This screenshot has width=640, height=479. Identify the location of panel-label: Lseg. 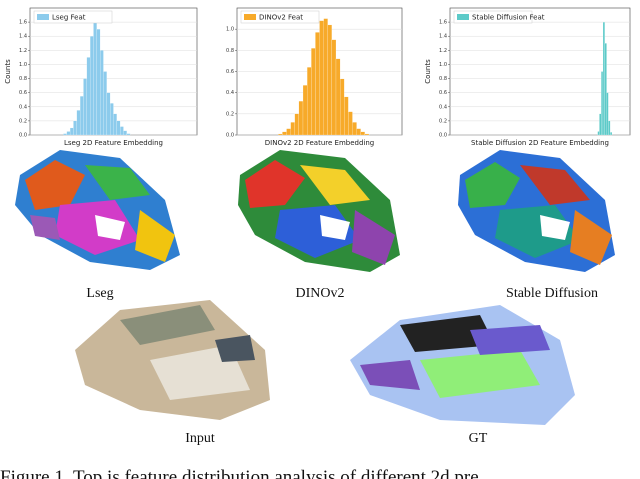
(99, 293).